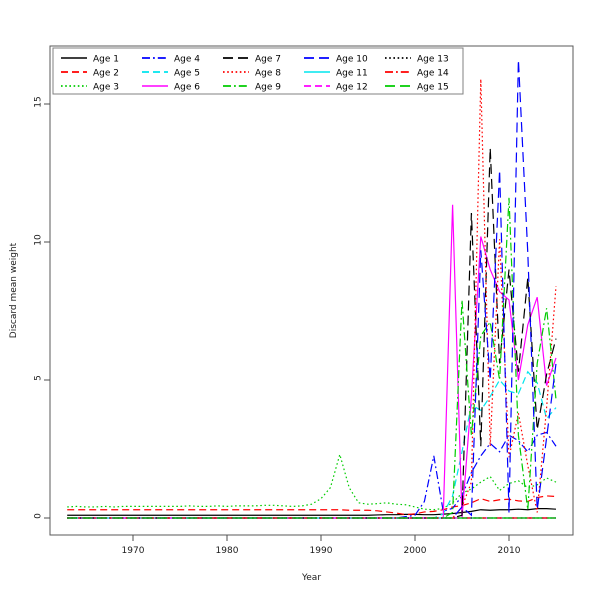 The image size is (600, 600). I want to click on x-tick-label: 2000, so click(415, 551).